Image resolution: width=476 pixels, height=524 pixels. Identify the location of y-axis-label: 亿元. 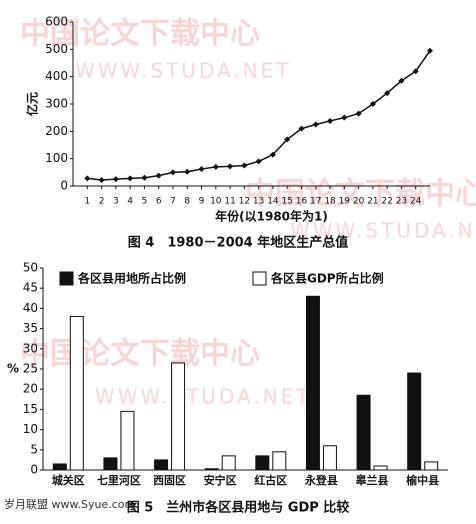
(32, 104).